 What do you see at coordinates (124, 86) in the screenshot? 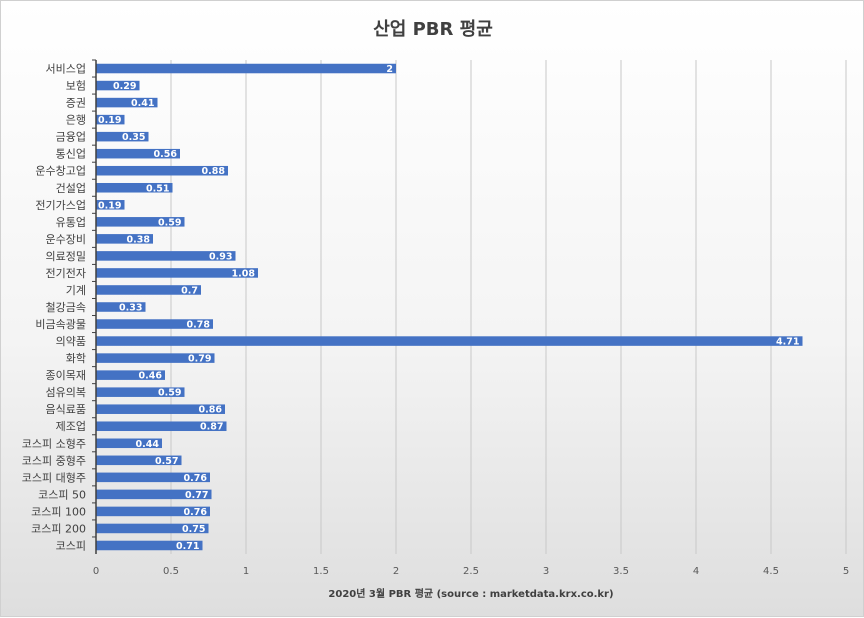
I see `data-label: 0.29` at bounding box center [124, 86].